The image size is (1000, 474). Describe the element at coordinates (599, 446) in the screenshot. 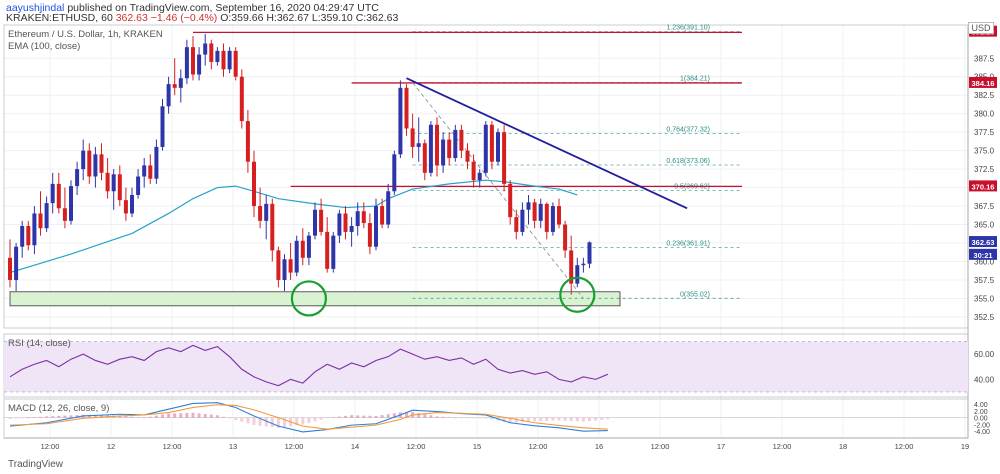

I see `time-tick-label: 16` at that location.